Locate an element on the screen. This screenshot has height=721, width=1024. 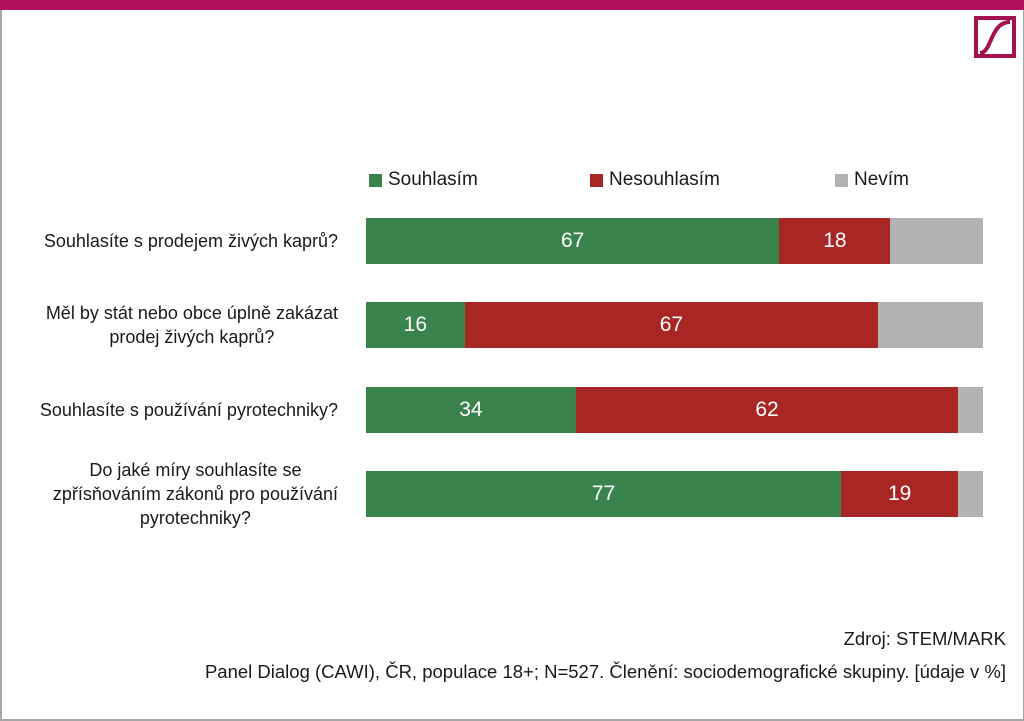
question-label: Souhlasíte s používání pyrotechniky? is located at coordinates (189, 410).